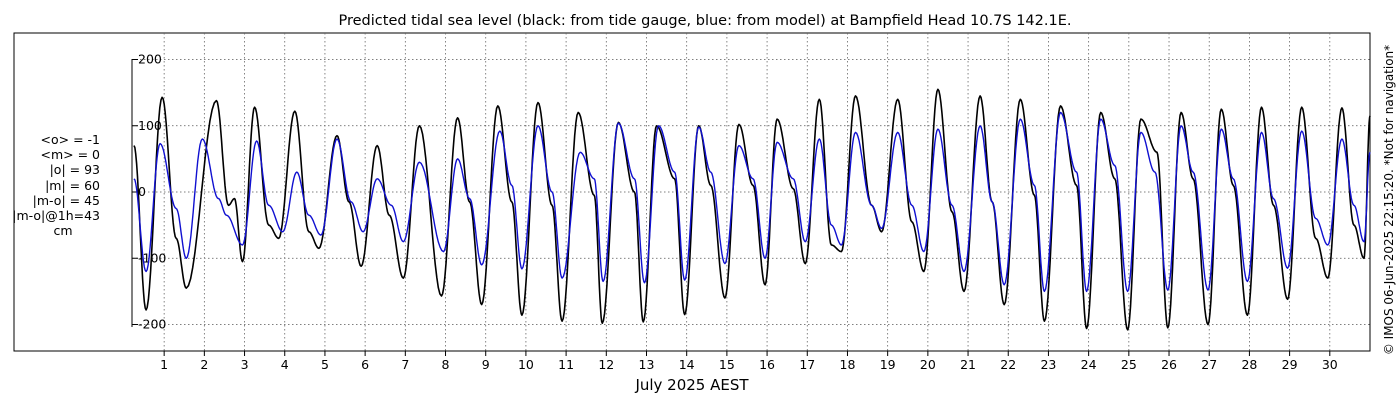 The height and width of the screenshot is (400, 1400). Describe the element at coordinates (285, 364) in the screenshot. I see `x-tick-label: 4` at that location.